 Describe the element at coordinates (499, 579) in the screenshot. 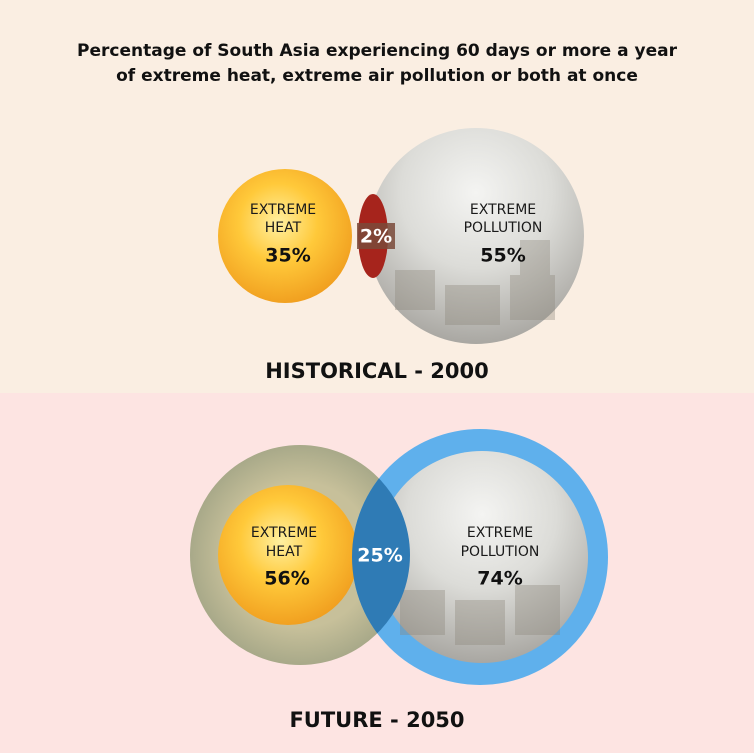

I see `set-value: 74%` at that location.